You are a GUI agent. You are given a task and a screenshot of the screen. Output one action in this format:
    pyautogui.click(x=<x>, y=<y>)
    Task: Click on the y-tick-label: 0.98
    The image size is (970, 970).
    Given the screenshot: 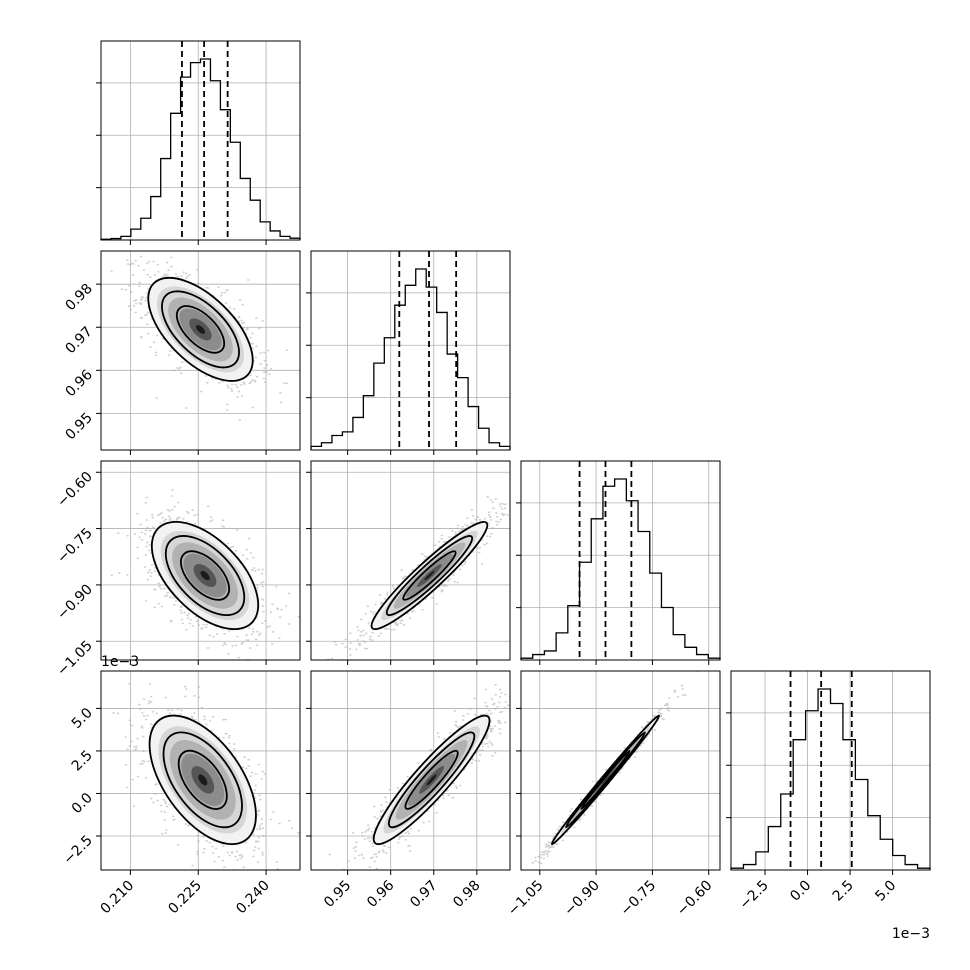 What is the action you would take?
    pyautogui.click(x=78, y=297)
    